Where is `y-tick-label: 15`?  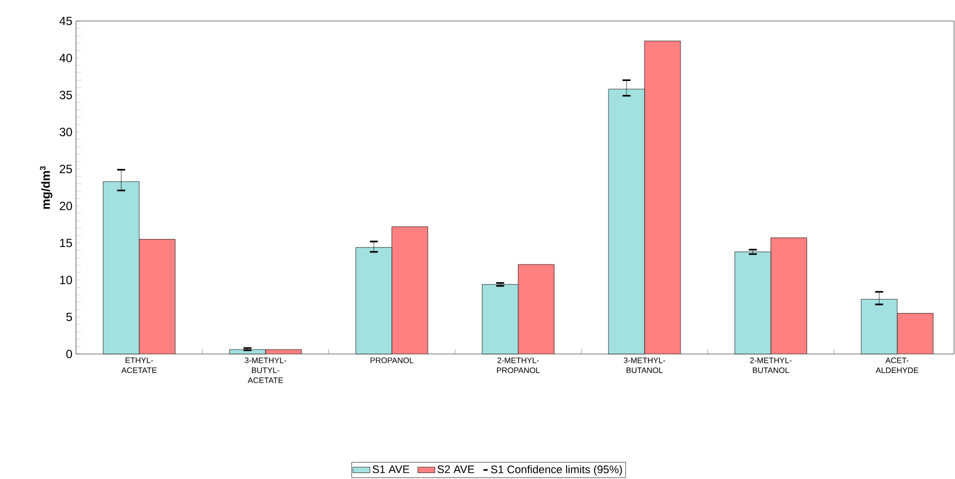 y-tick-label: 15 is located at coordinates (66, 243).